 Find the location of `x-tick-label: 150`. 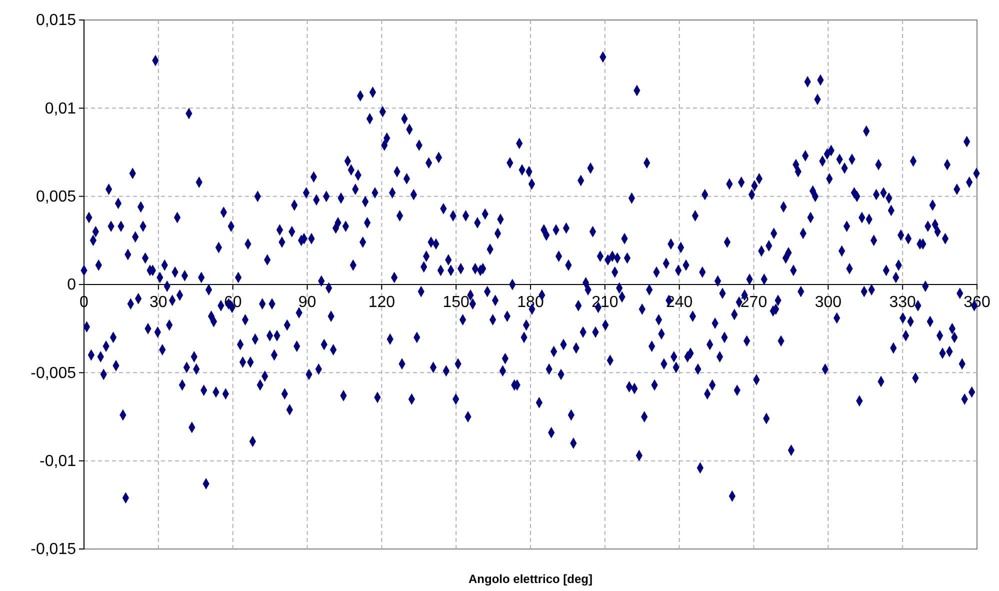

x-tick-label: 150 is located at coordinates (456, 302).